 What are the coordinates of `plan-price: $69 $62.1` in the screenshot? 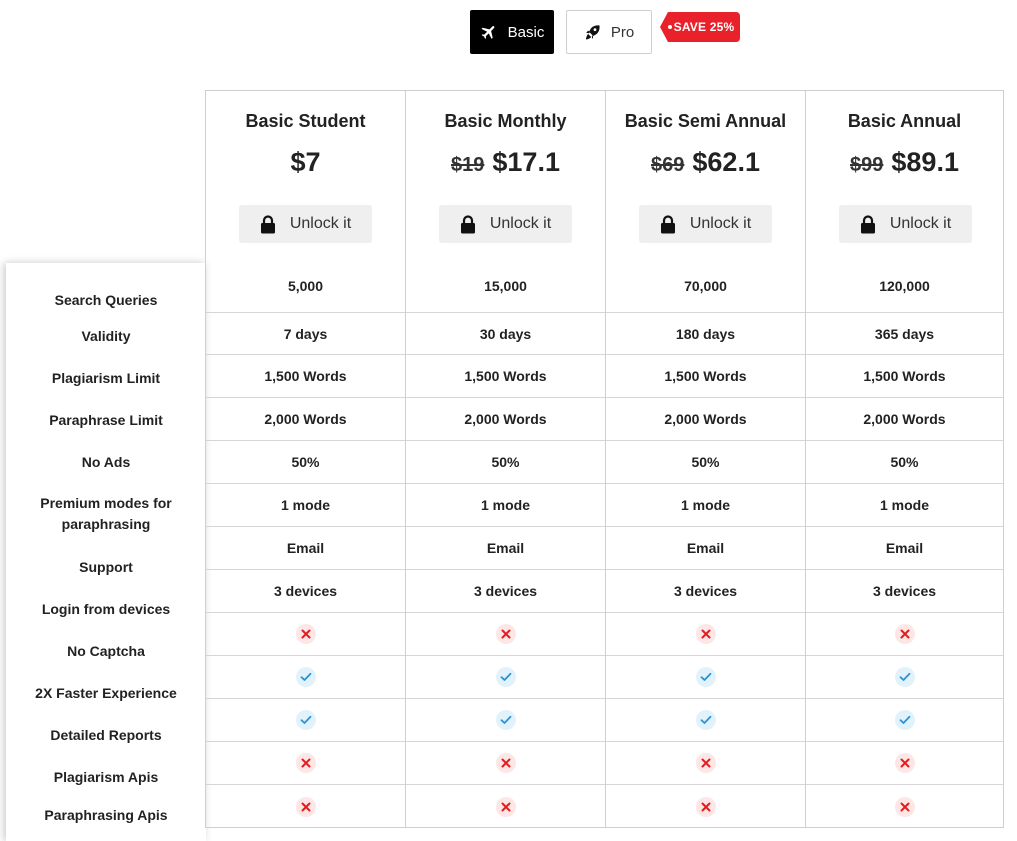 It's located at (705, 162).